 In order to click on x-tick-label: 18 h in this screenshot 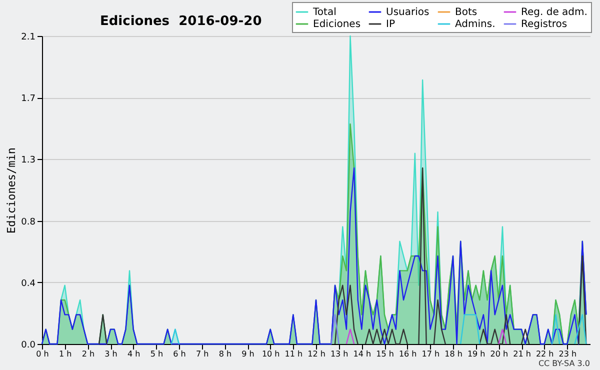, I will do `click(453, 354)`.